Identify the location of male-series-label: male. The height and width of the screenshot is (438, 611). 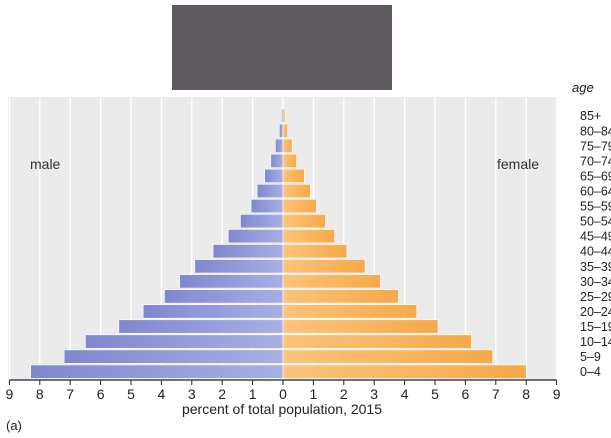
(45, 164).